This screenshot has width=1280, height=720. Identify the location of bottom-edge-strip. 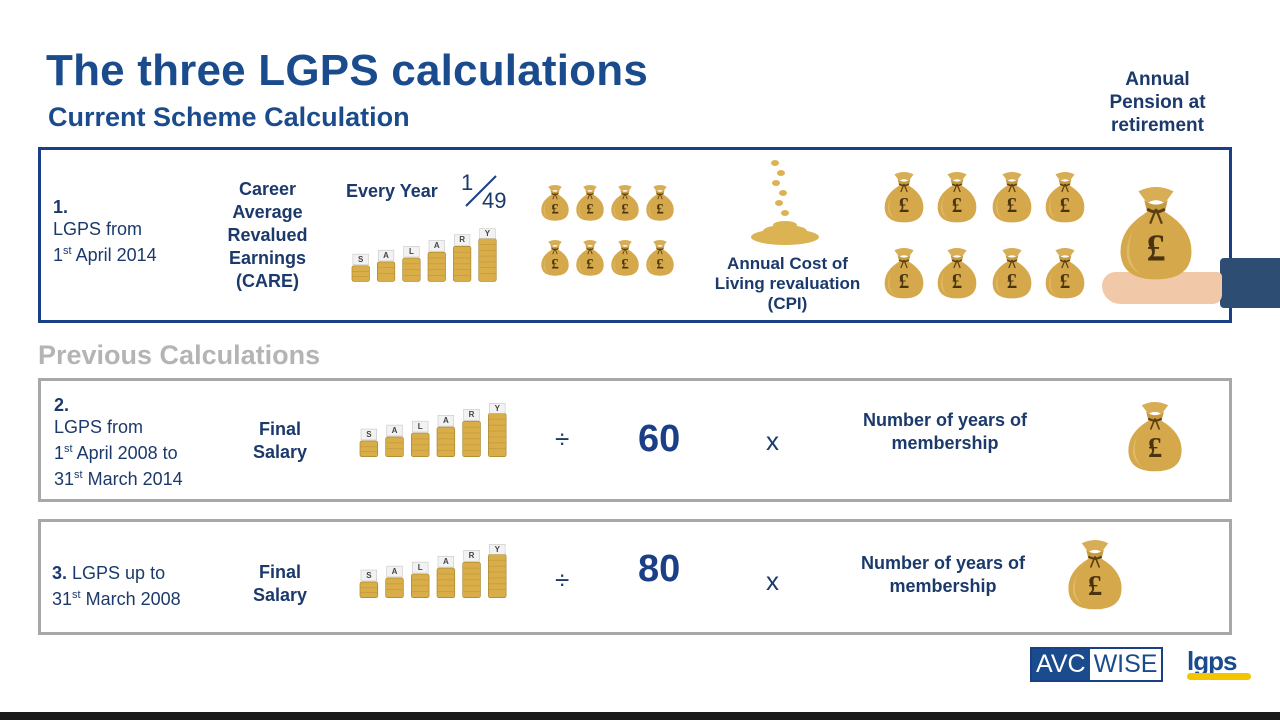
(640, 716).